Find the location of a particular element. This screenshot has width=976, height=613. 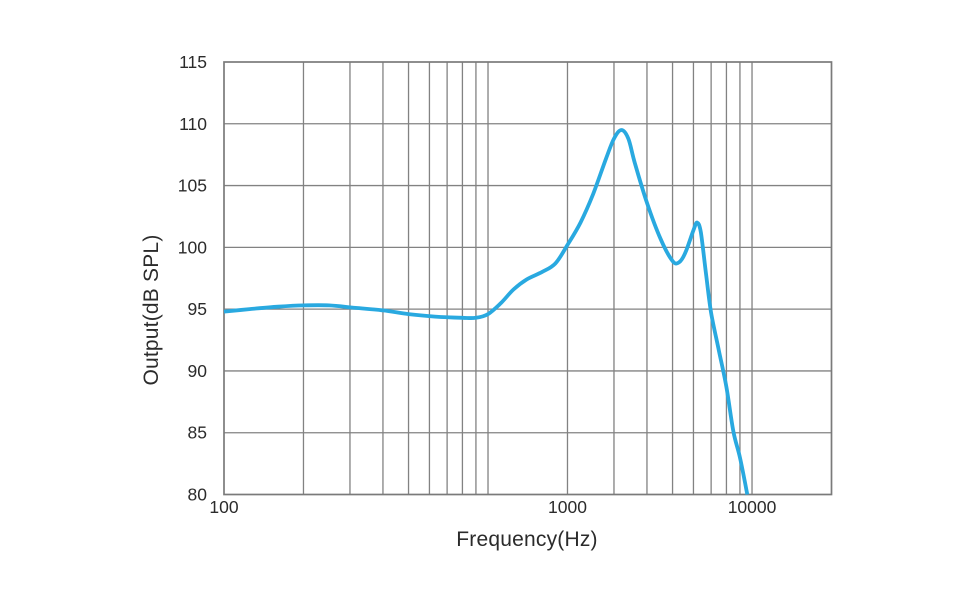

x-tick-label: 1000 is located at coordinates (567, 507).